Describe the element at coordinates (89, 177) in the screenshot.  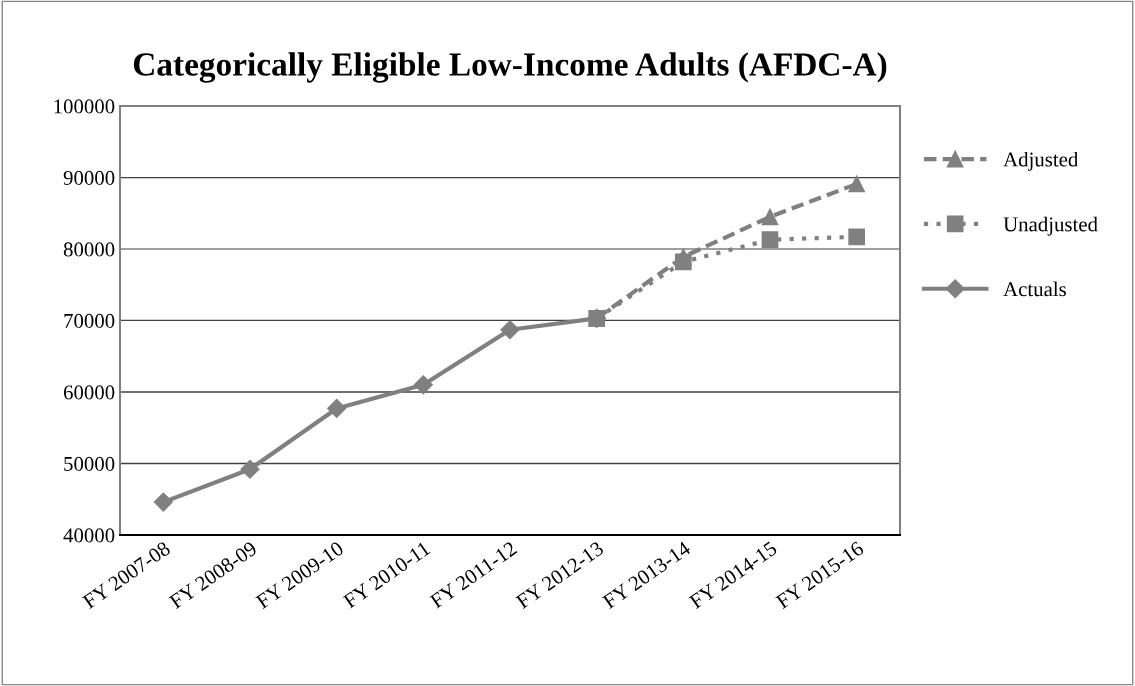
I see `y-tick-label: 90000` at that location.